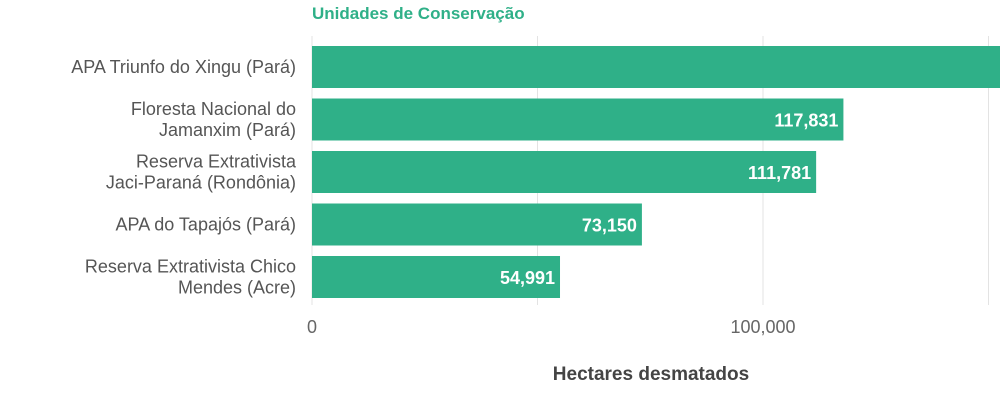 The height and width of the screenshot is (400, 1000). I want to click on bar-value-label: 117,831, so click(806, 121).